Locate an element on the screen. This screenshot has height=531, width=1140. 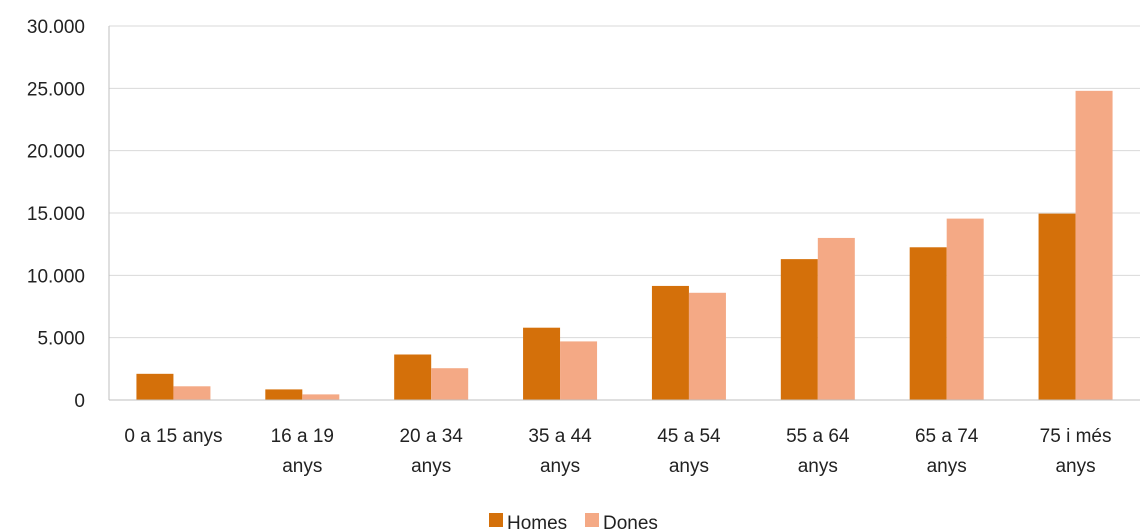
y-axis-ticks: 0 5.000 10.000 15.000 20.000 25.000 30.000 is located at coordinates (56, 214).